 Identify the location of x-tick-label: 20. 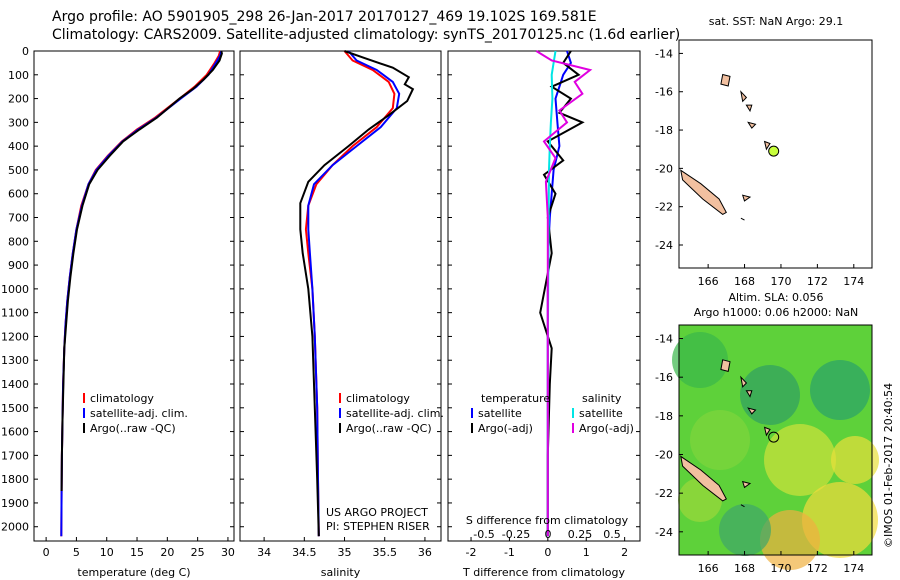
(167, 552).